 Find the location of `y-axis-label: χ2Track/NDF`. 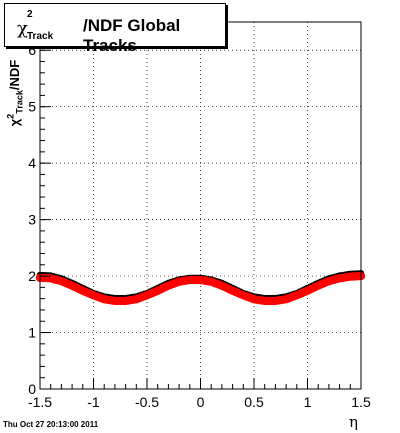

y-axis-label: χ2Track/NDF is located at coordinates (15, 93).